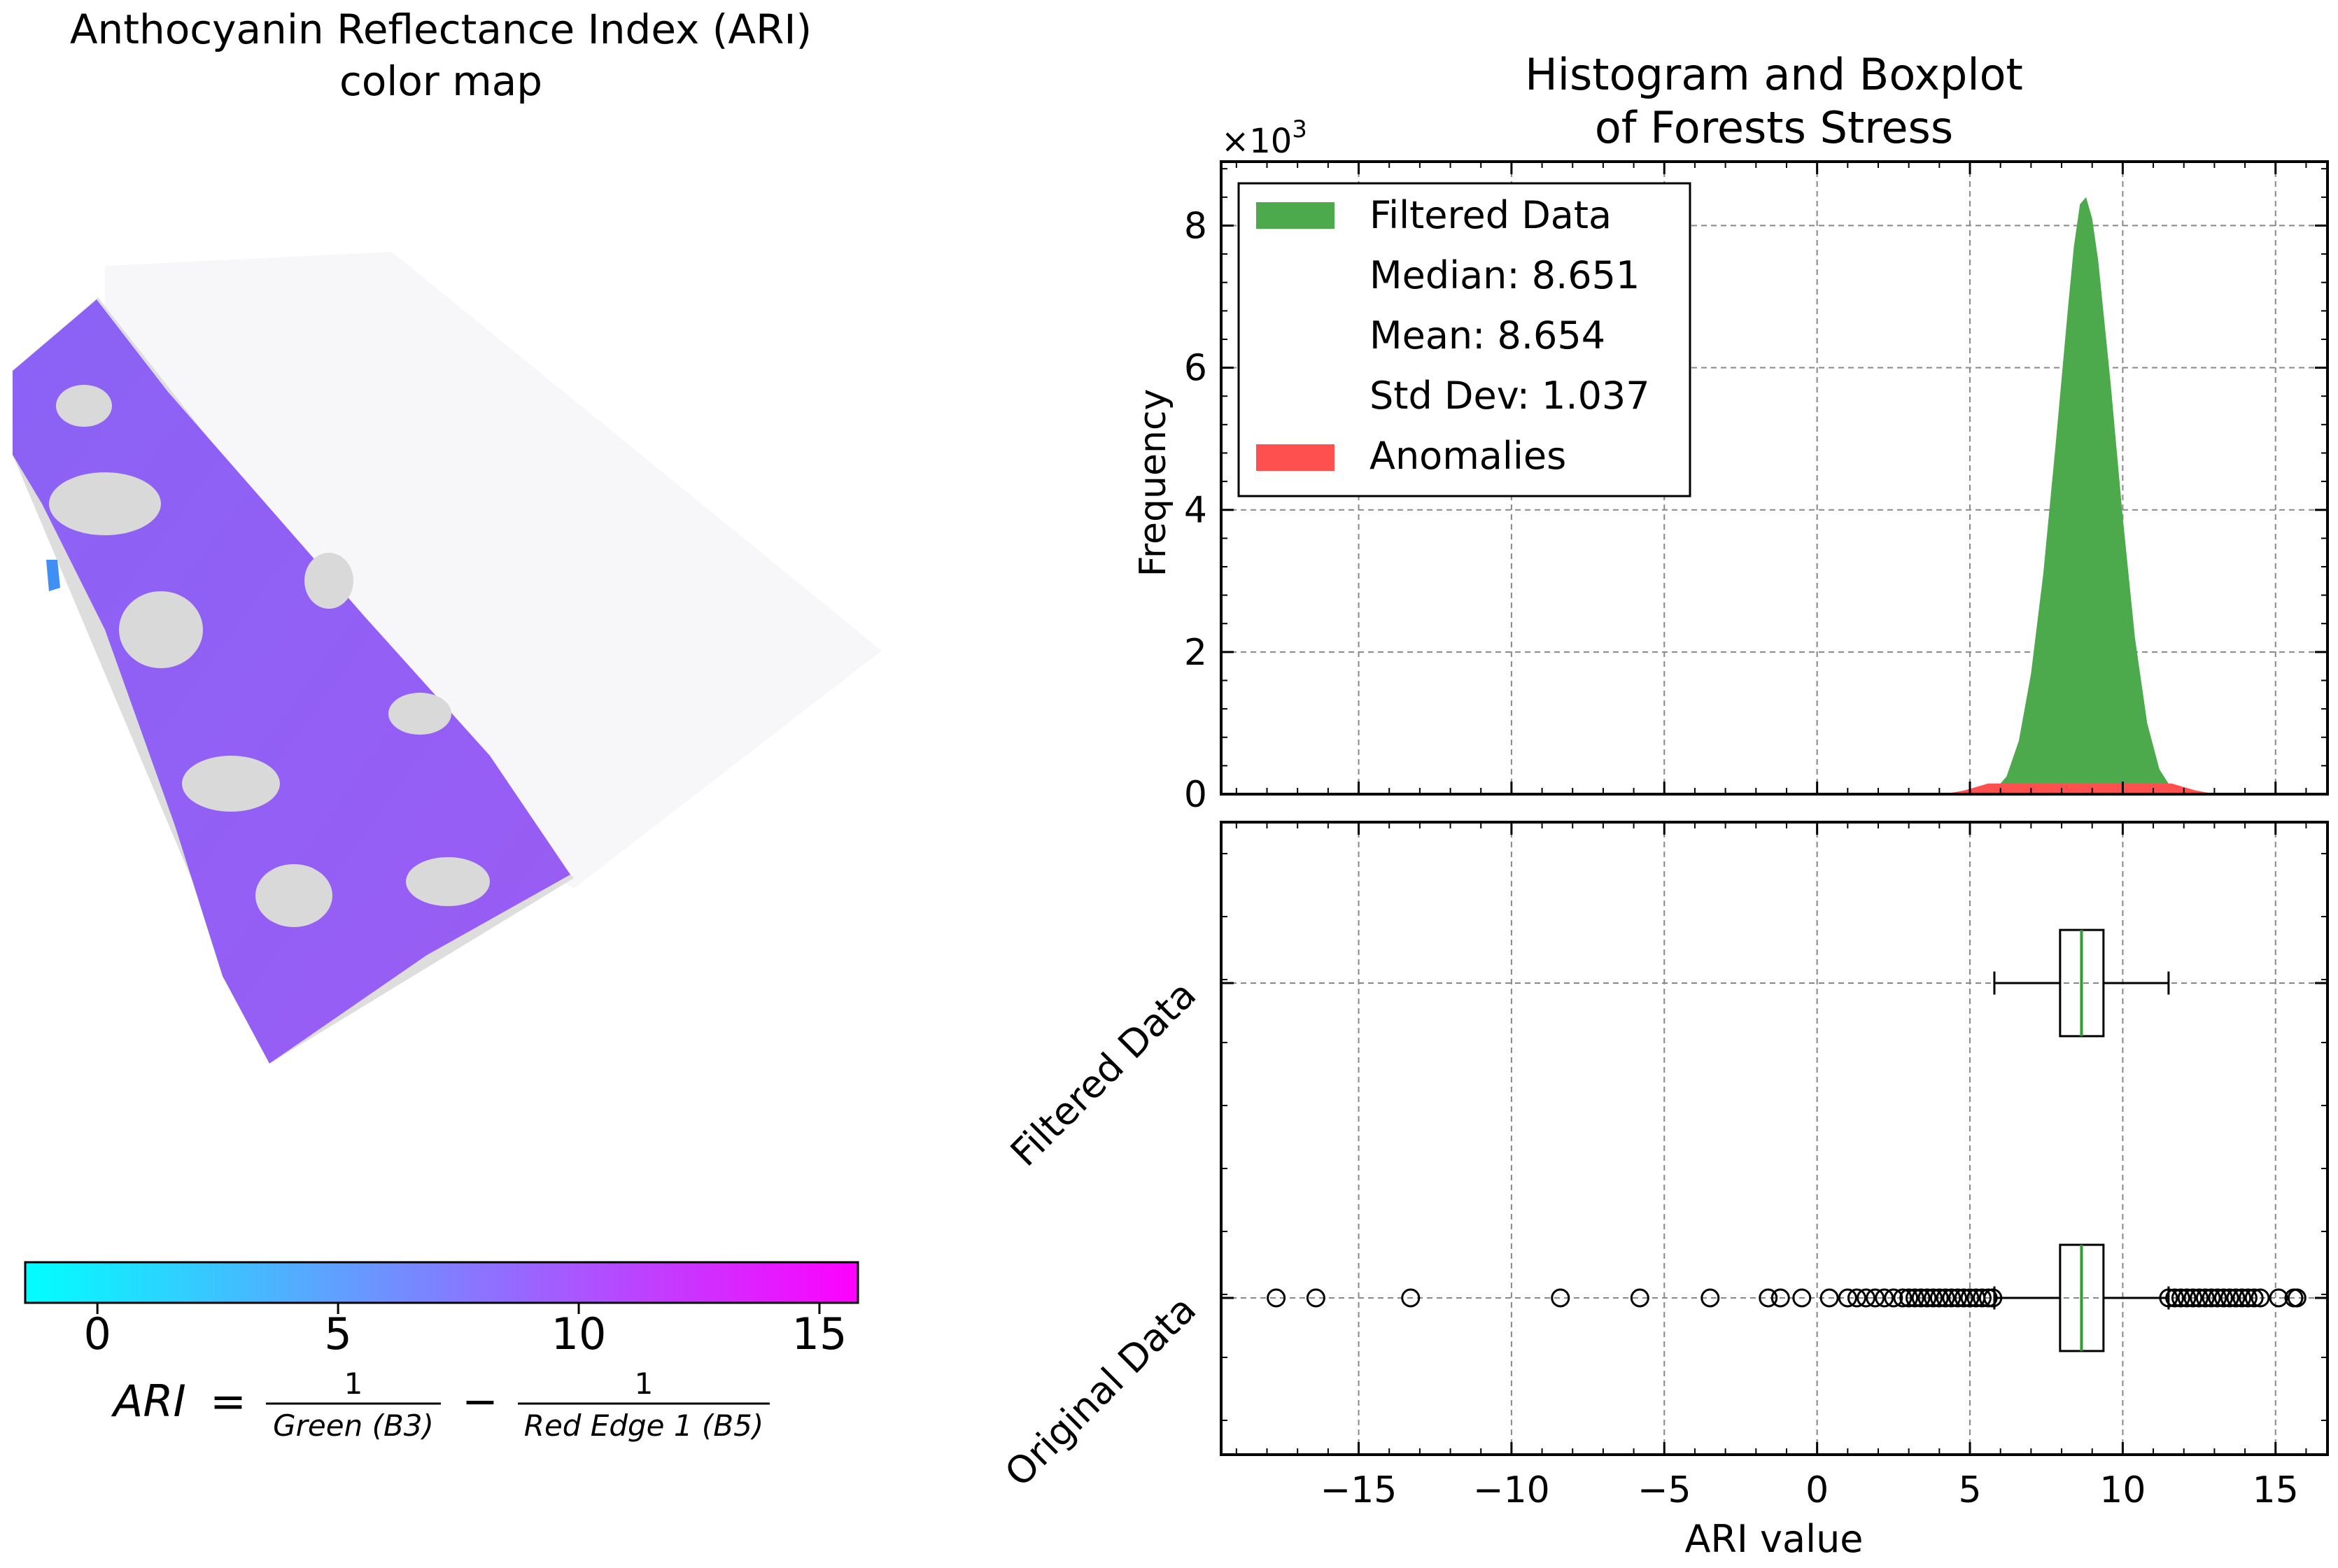 Image resolution: width=2338 pixels, height=1568 pixels. What do you see at coordinates (228, 1401) in the screenshot?
I see `formula-equals: =` at bounding box center [228, 1401].